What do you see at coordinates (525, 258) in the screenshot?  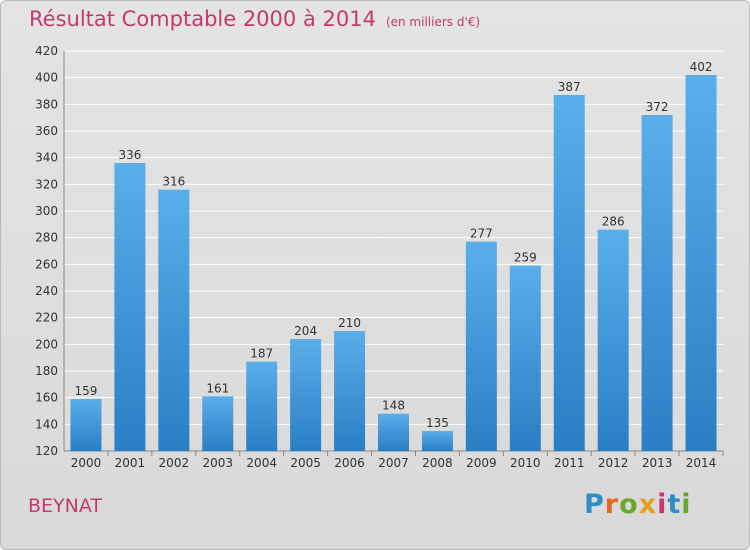 I see `data-label: 259` at bounding box center [525, 258].